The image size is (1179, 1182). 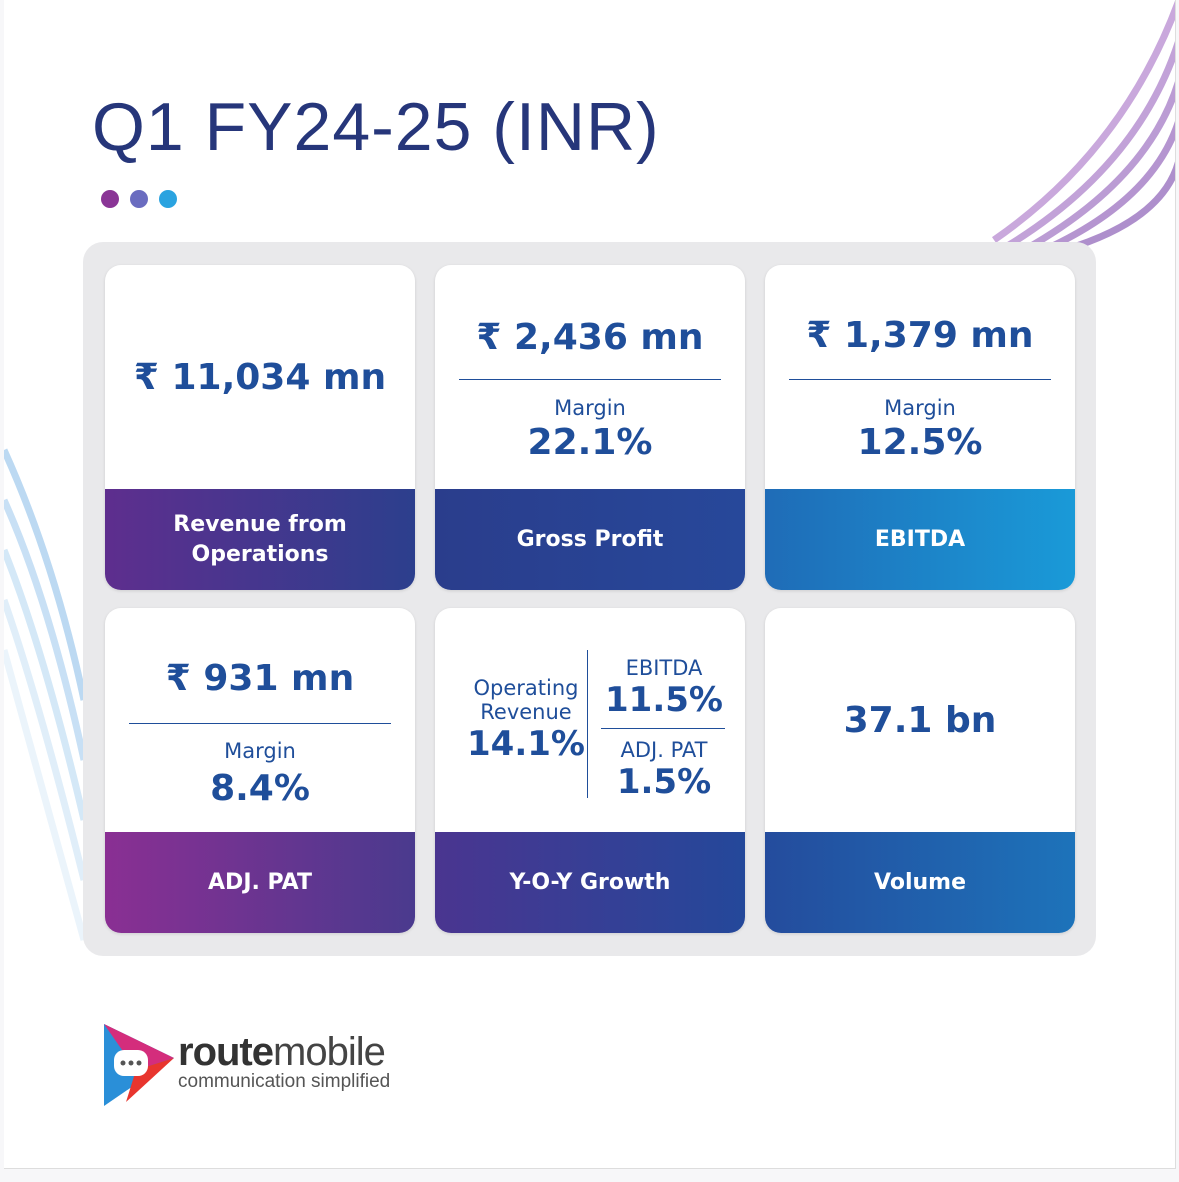 What do you see at coordinates (590, 882) in the screenshot?
I see `card-label: Y-O-Y Growth` at bounding box center [590, 882].